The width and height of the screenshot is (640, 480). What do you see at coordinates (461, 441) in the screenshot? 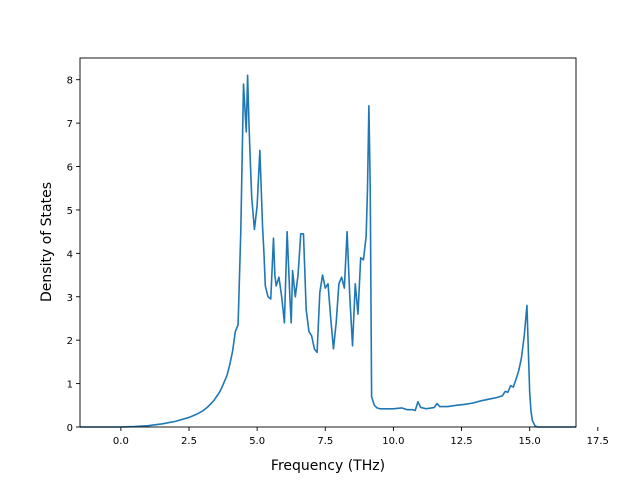
I see `x-tick-label: 12.5` at bounding box center [461, 441].